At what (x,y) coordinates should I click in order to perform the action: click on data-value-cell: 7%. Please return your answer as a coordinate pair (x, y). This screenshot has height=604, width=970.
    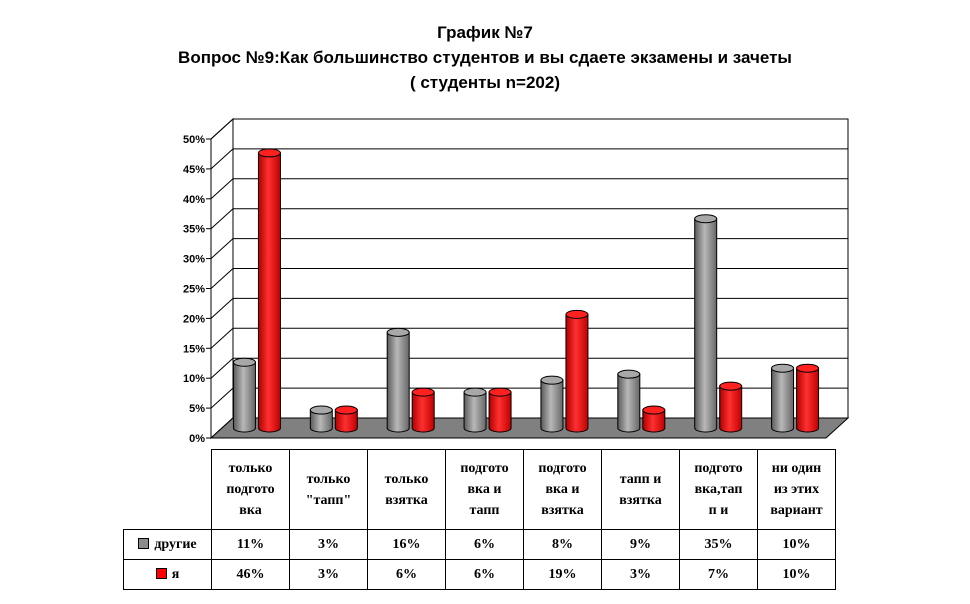
    Looking at the image, I should click on (718, 574).